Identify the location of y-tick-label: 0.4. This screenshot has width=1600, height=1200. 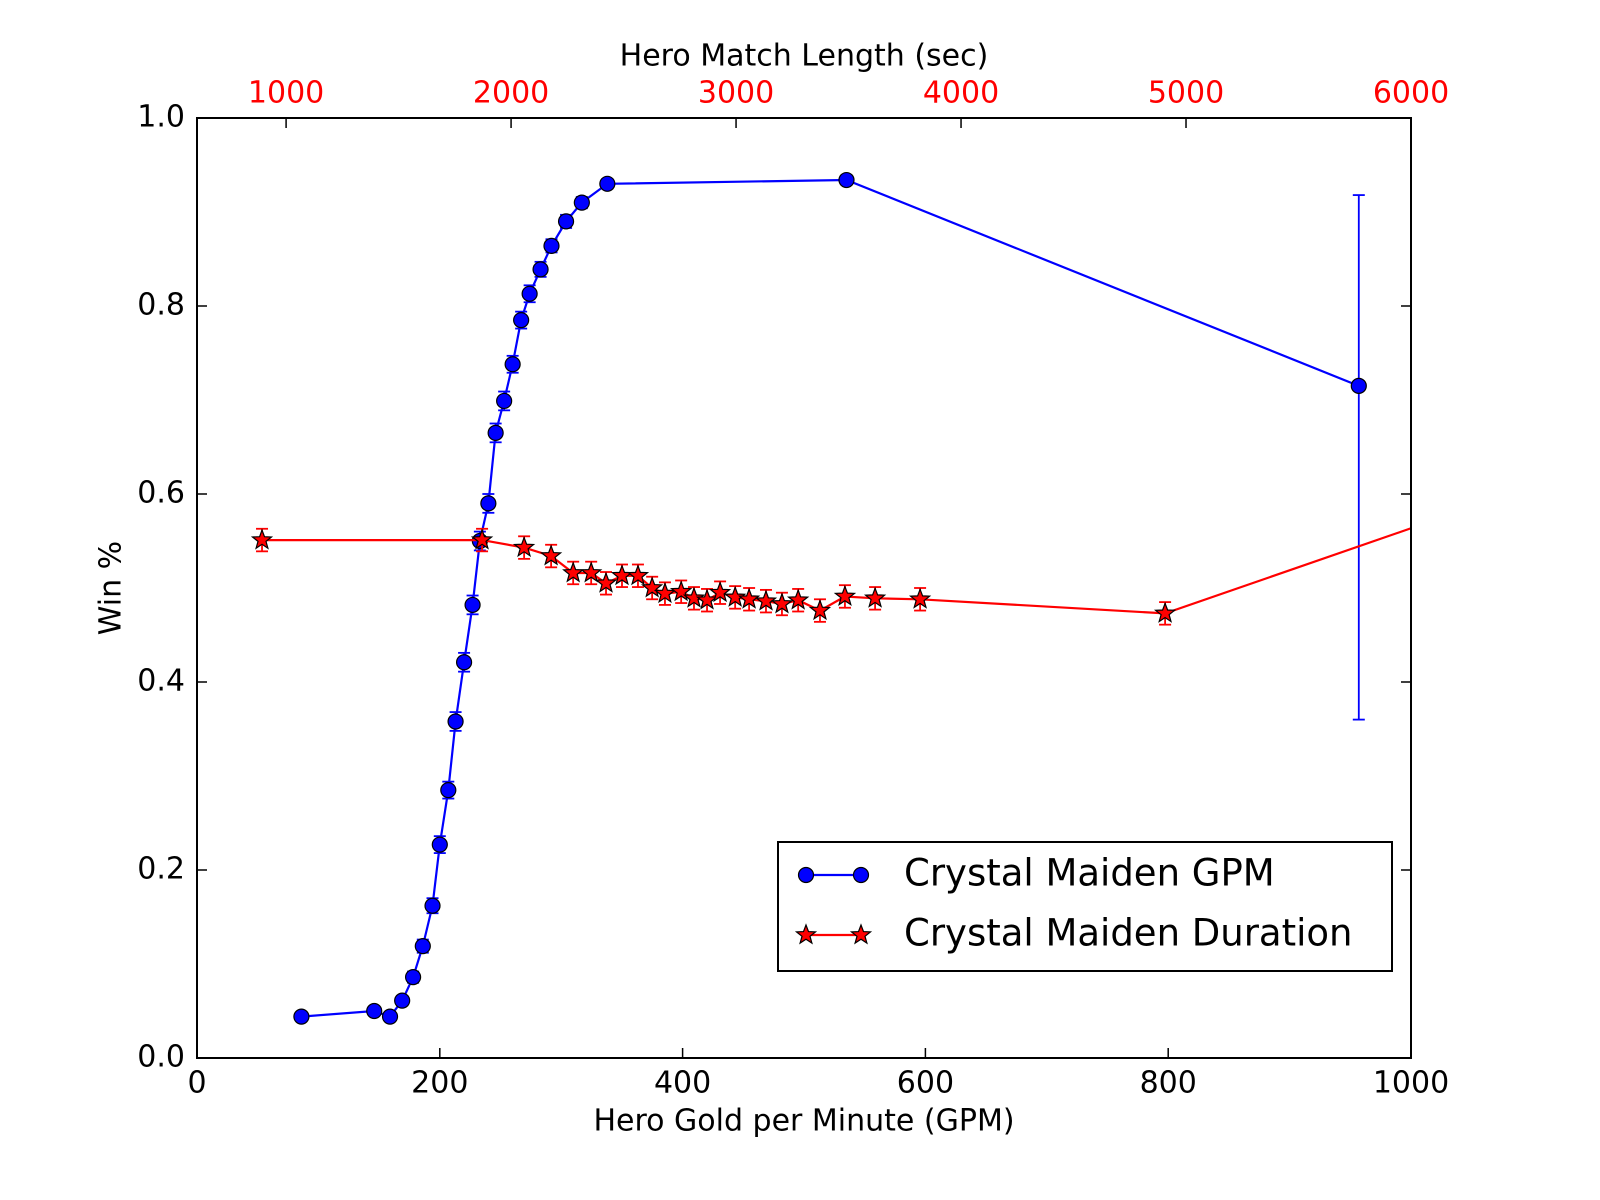
(161, 681).